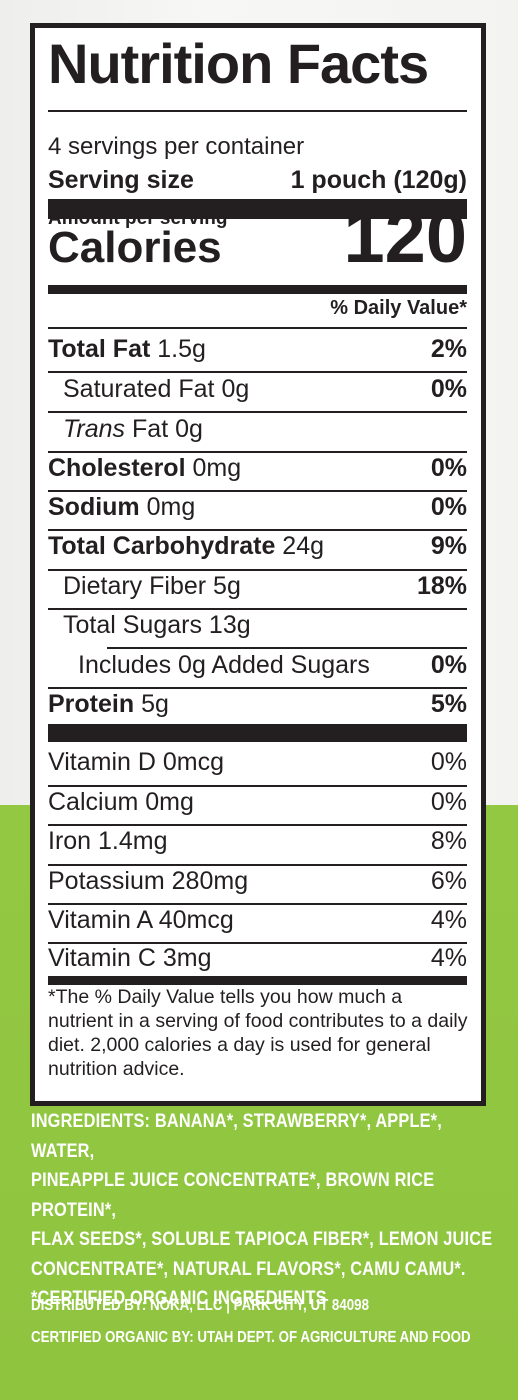 The image size is (518, 1400). What do you see at coordinates (94, 429) in the screenshot?
I see `nutrient-name: Trans` at bounding box center [94, 429].